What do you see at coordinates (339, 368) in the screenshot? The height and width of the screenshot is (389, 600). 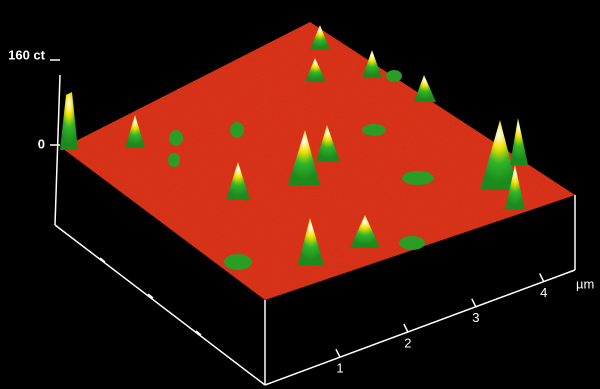 I see `x-tick-label: 1` at bounding box center [339, 368].